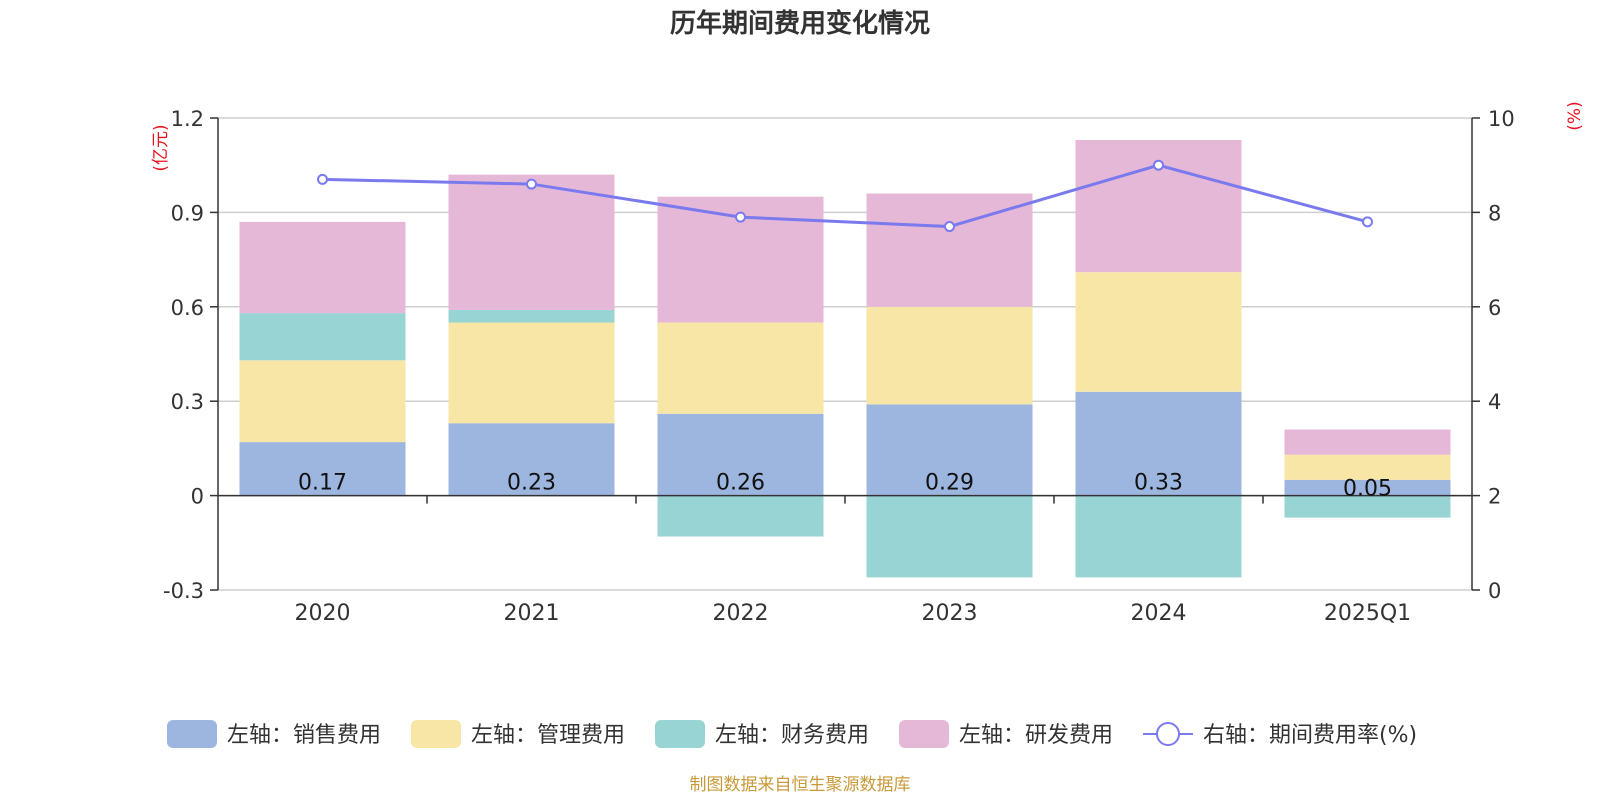 The image size is (1600, 800). Describe the element at coordinates (1494, 402) in the screenshot. I see `right-tick-label: 4` at that location.